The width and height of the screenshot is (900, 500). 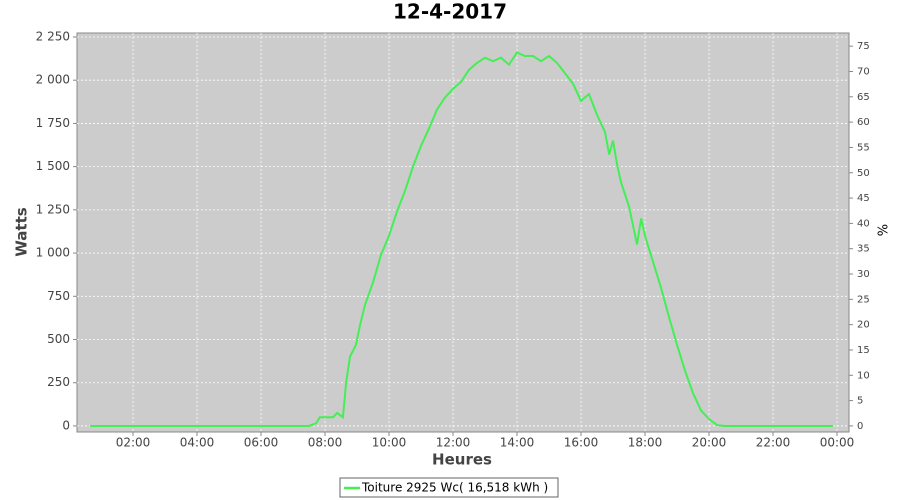 What do you see at coordinates (261, 443) in the screenshot?
I see `x-tick-label: 06:00` at bounding box center [261, 443].